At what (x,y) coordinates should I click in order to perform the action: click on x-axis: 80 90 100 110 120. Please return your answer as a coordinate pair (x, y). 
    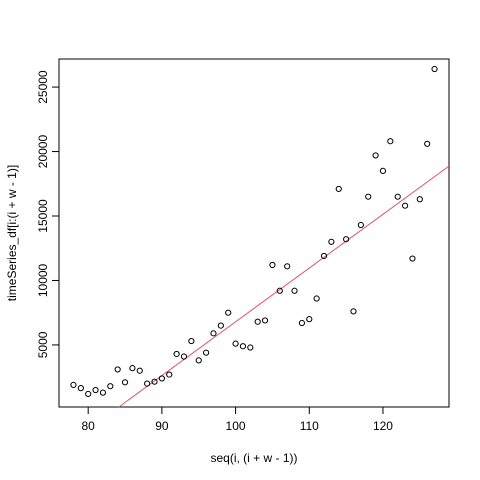
    Looking at the image, I should click on (237, 419).